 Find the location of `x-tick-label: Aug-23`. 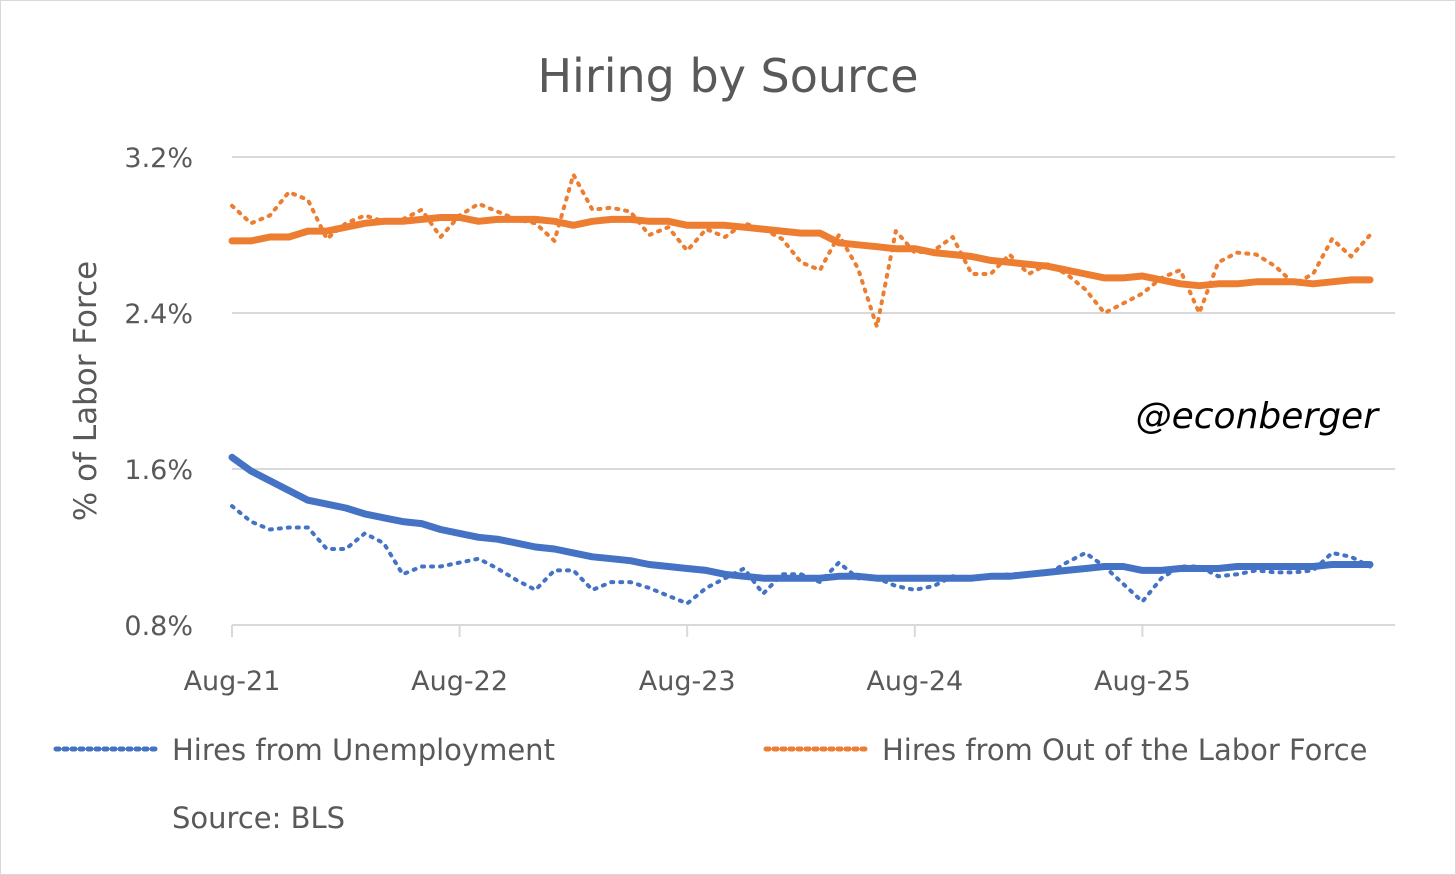

x-tick-label: Aug-23 is located at coordinates (687, 681).